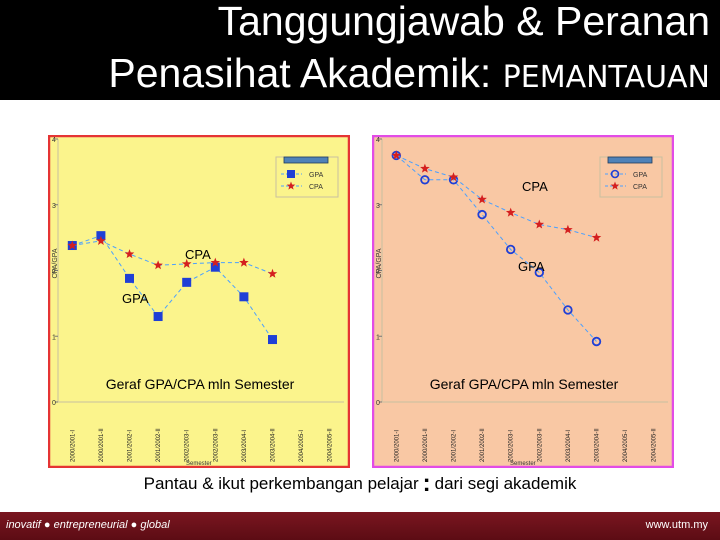 This screenshot has height=540, width=720. I want to click on footer-url: www.utm.my, so click(676, 525).